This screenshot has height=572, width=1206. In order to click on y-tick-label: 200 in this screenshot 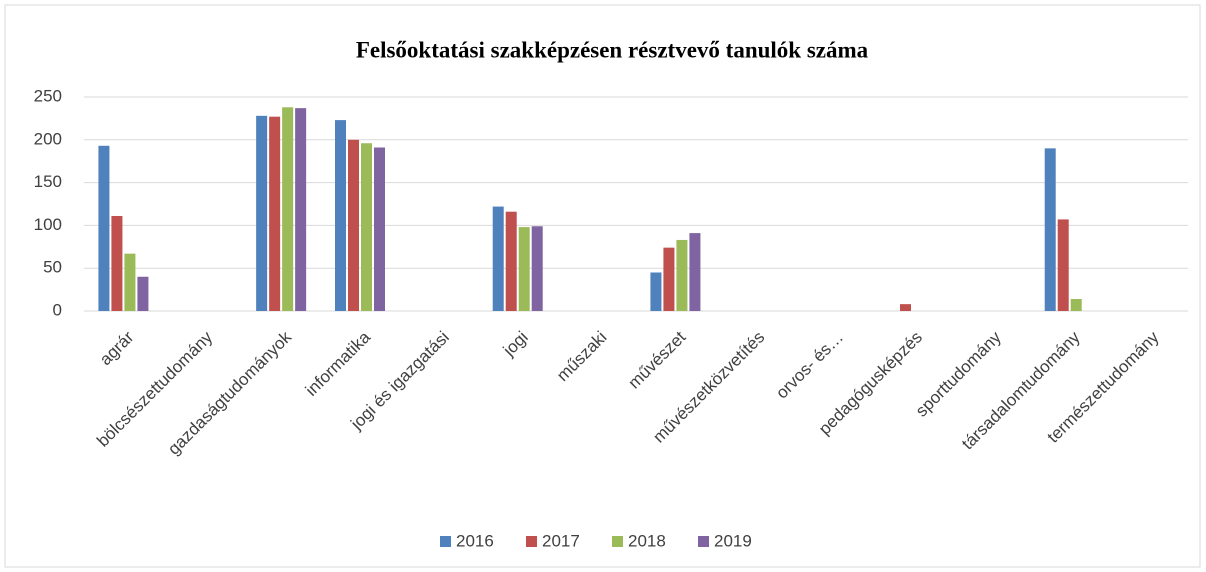, I will do `click(48, 138)`.